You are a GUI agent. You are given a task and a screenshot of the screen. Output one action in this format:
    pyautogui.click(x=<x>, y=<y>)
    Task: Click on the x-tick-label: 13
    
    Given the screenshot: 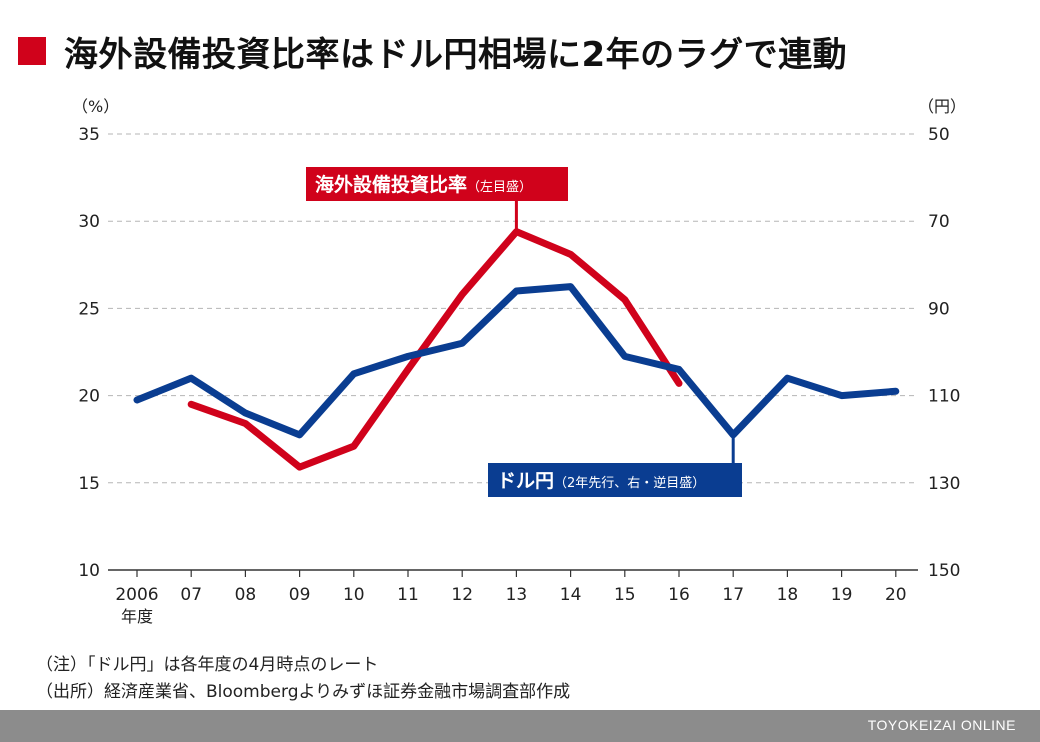 What is the action you would take?
    pyautogui.click(x=517, y=595)
    